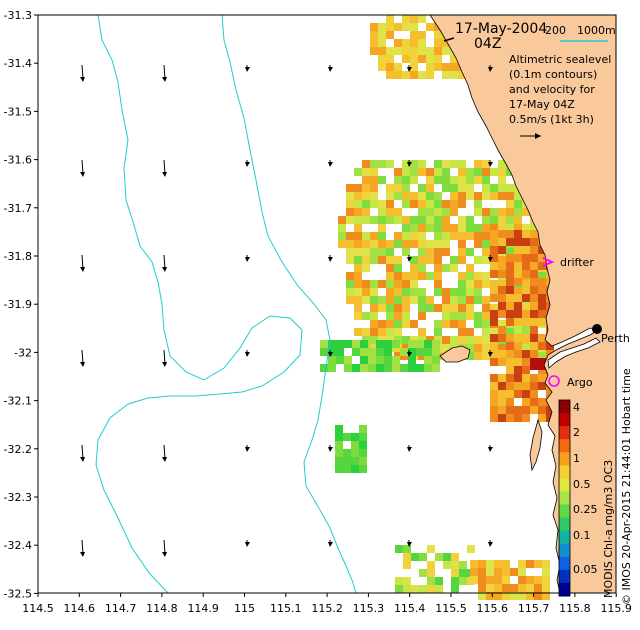 The image size is (640, 630). Describe the element at coordinates (410, 608) in the screenshot. I see `x-tick-label: 115.4` at that location.